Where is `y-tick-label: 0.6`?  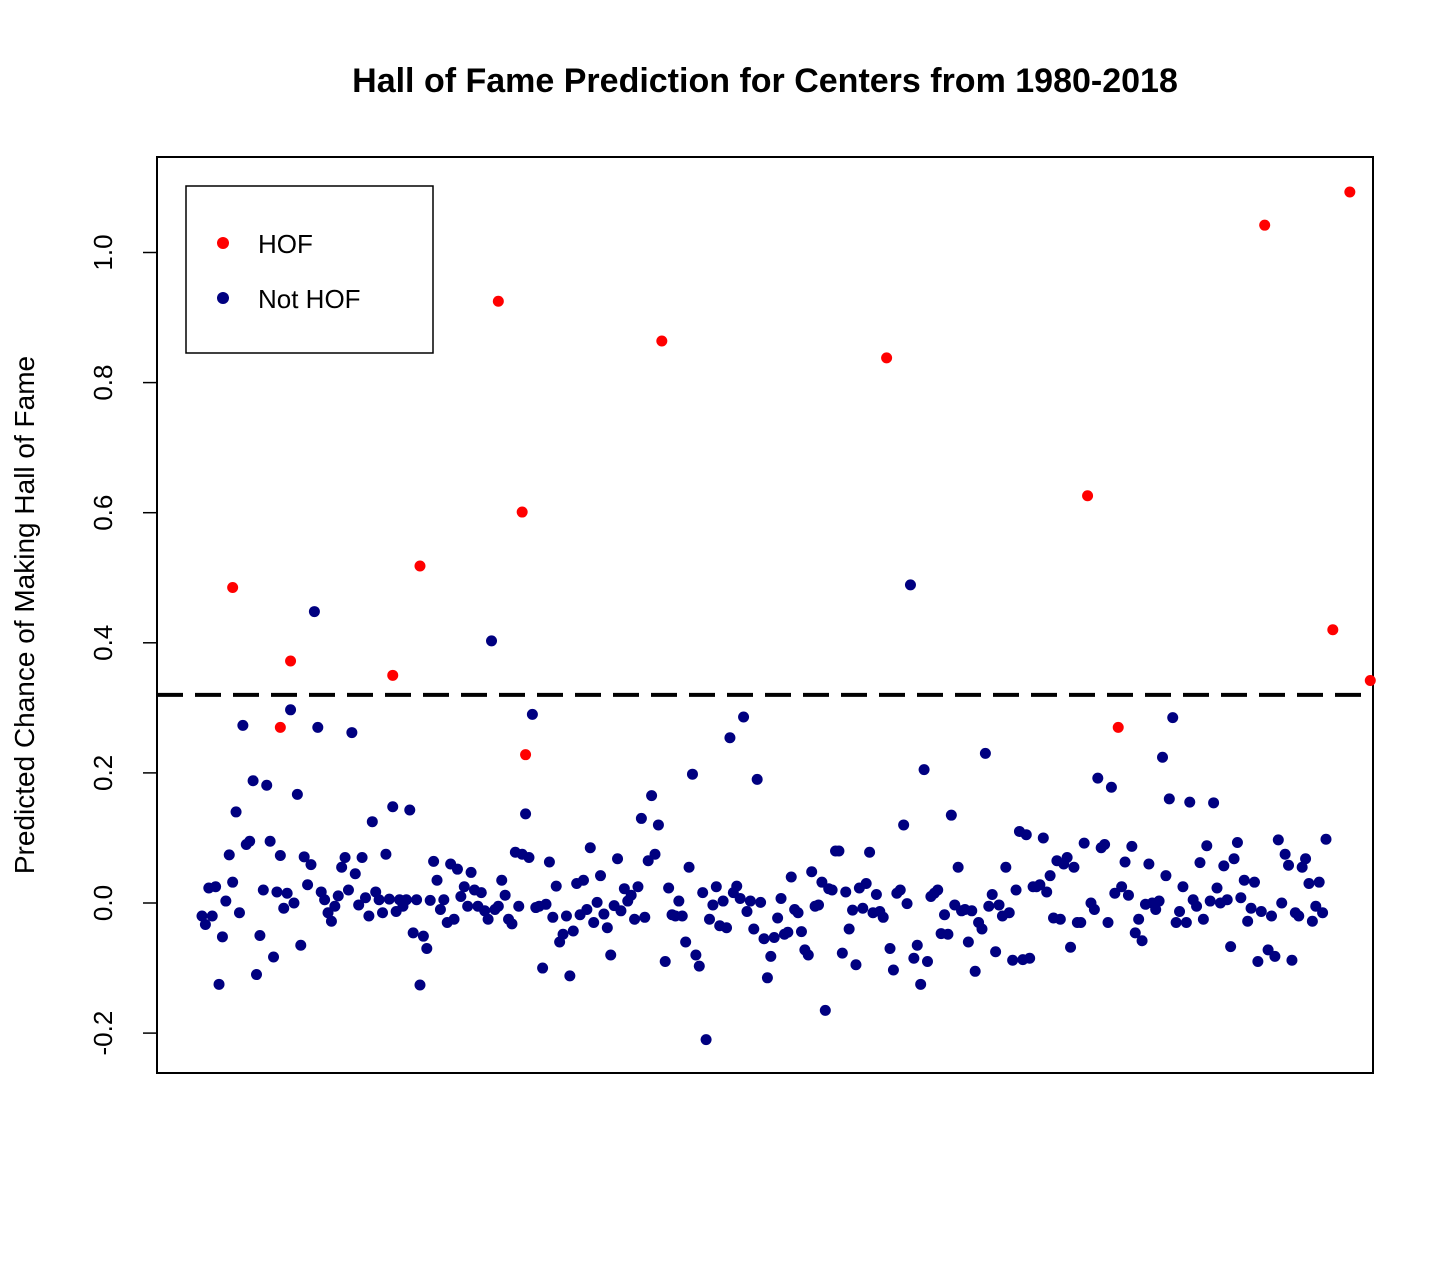
y-tick-label: 0.6 is located at coordinates (103, 513).